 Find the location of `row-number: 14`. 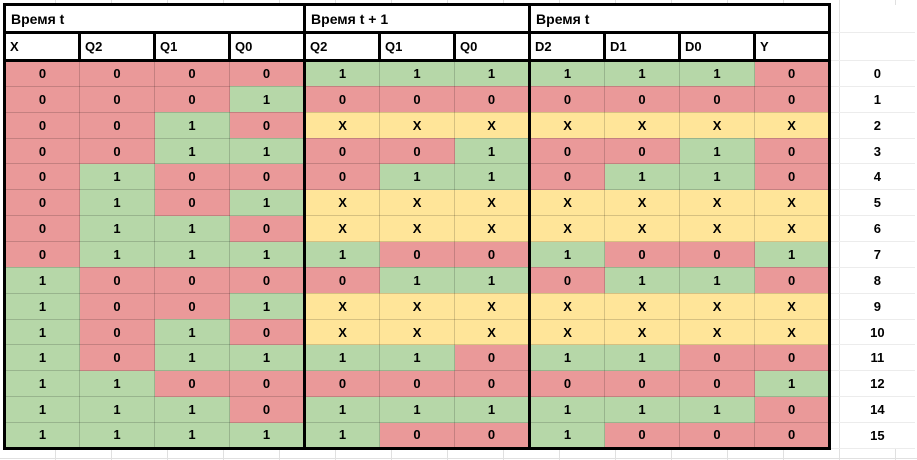

row-number: 14 is located at coordinates (877, 410).